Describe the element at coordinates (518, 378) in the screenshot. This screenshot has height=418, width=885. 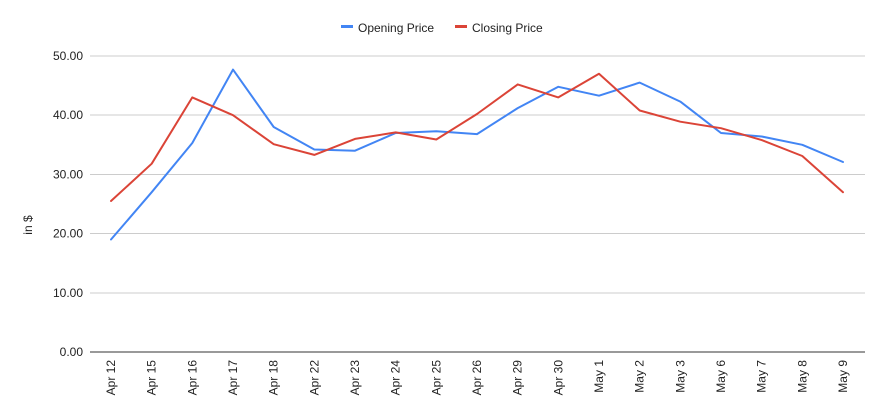
I see `x-tick-label: Apr 29` at that location.